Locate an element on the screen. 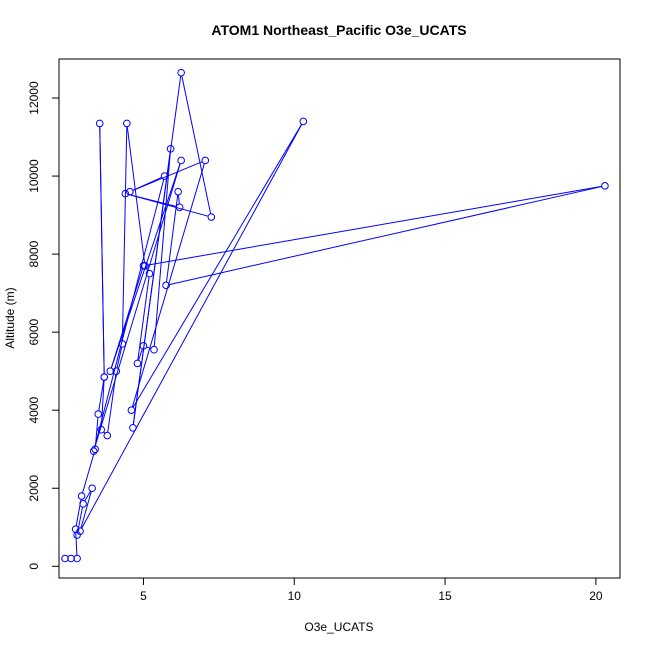 Image resolution: width=650 pixels, height=650 pixels. y-axis: 0 2000 4000 6000 8000 10000 12000 is located at coordinates (43, 325).